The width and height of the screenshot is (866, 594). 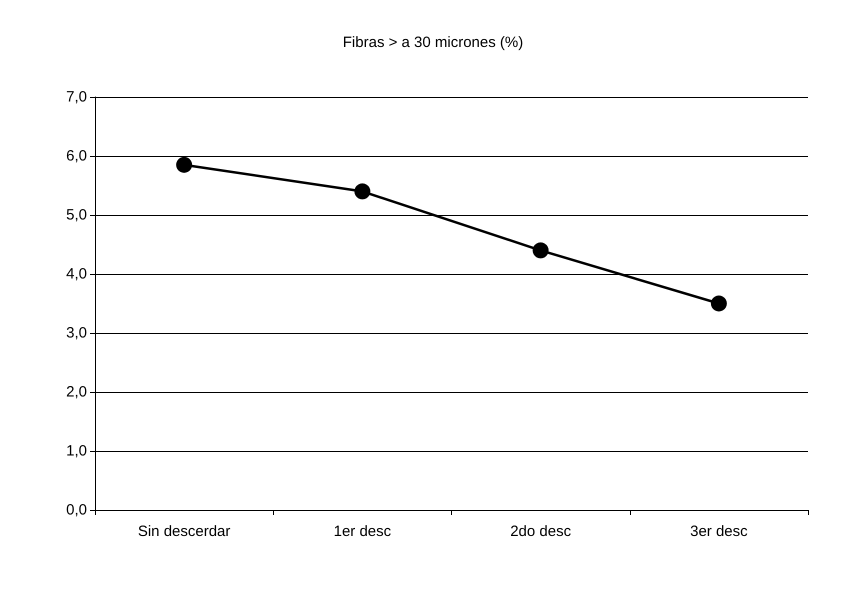 What do you see at coordinates (76, 510) in the screenshot?
I see `y-tick-label: 0,0` at bounding box center [76, 510].